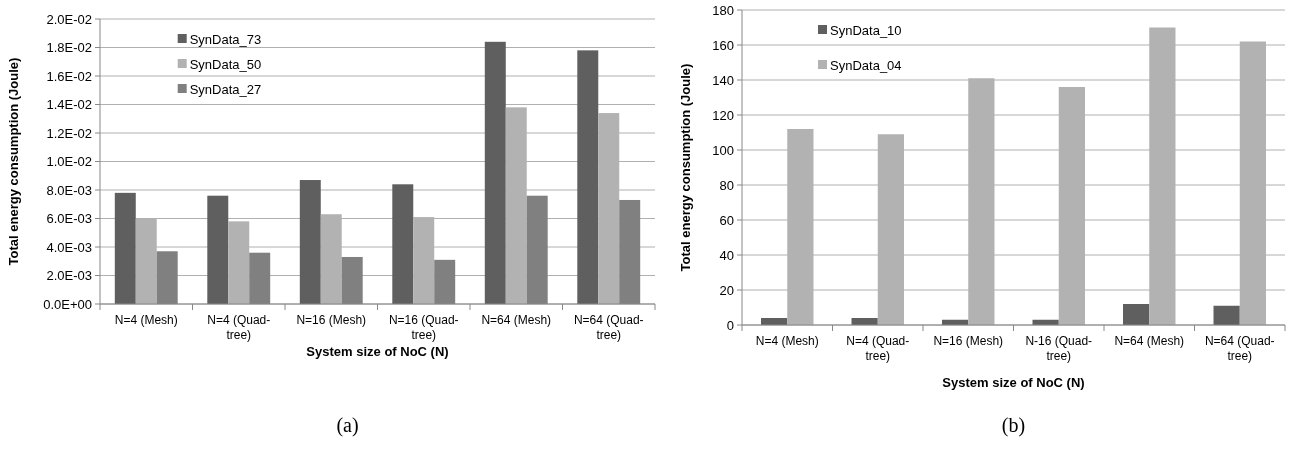 The width and height of the screenshot is (1291, 455). What do you see at coordinates (225, 89) in the screenshot?
I see `legend-label: SynData_27` at bounding box center [225, 89].